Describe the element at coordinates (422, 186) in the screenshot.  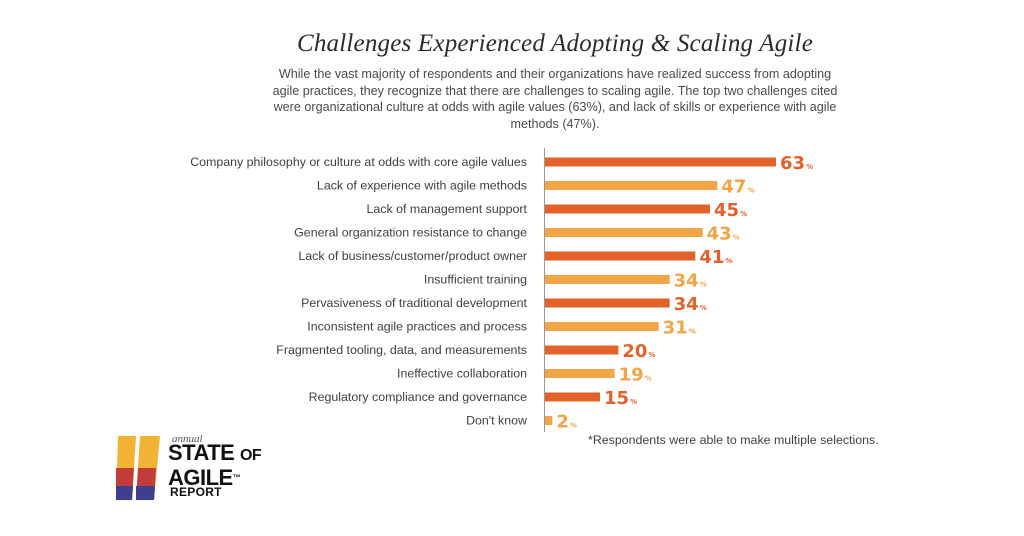
I see `category-label: Lack of experience with agile methods` at that location.